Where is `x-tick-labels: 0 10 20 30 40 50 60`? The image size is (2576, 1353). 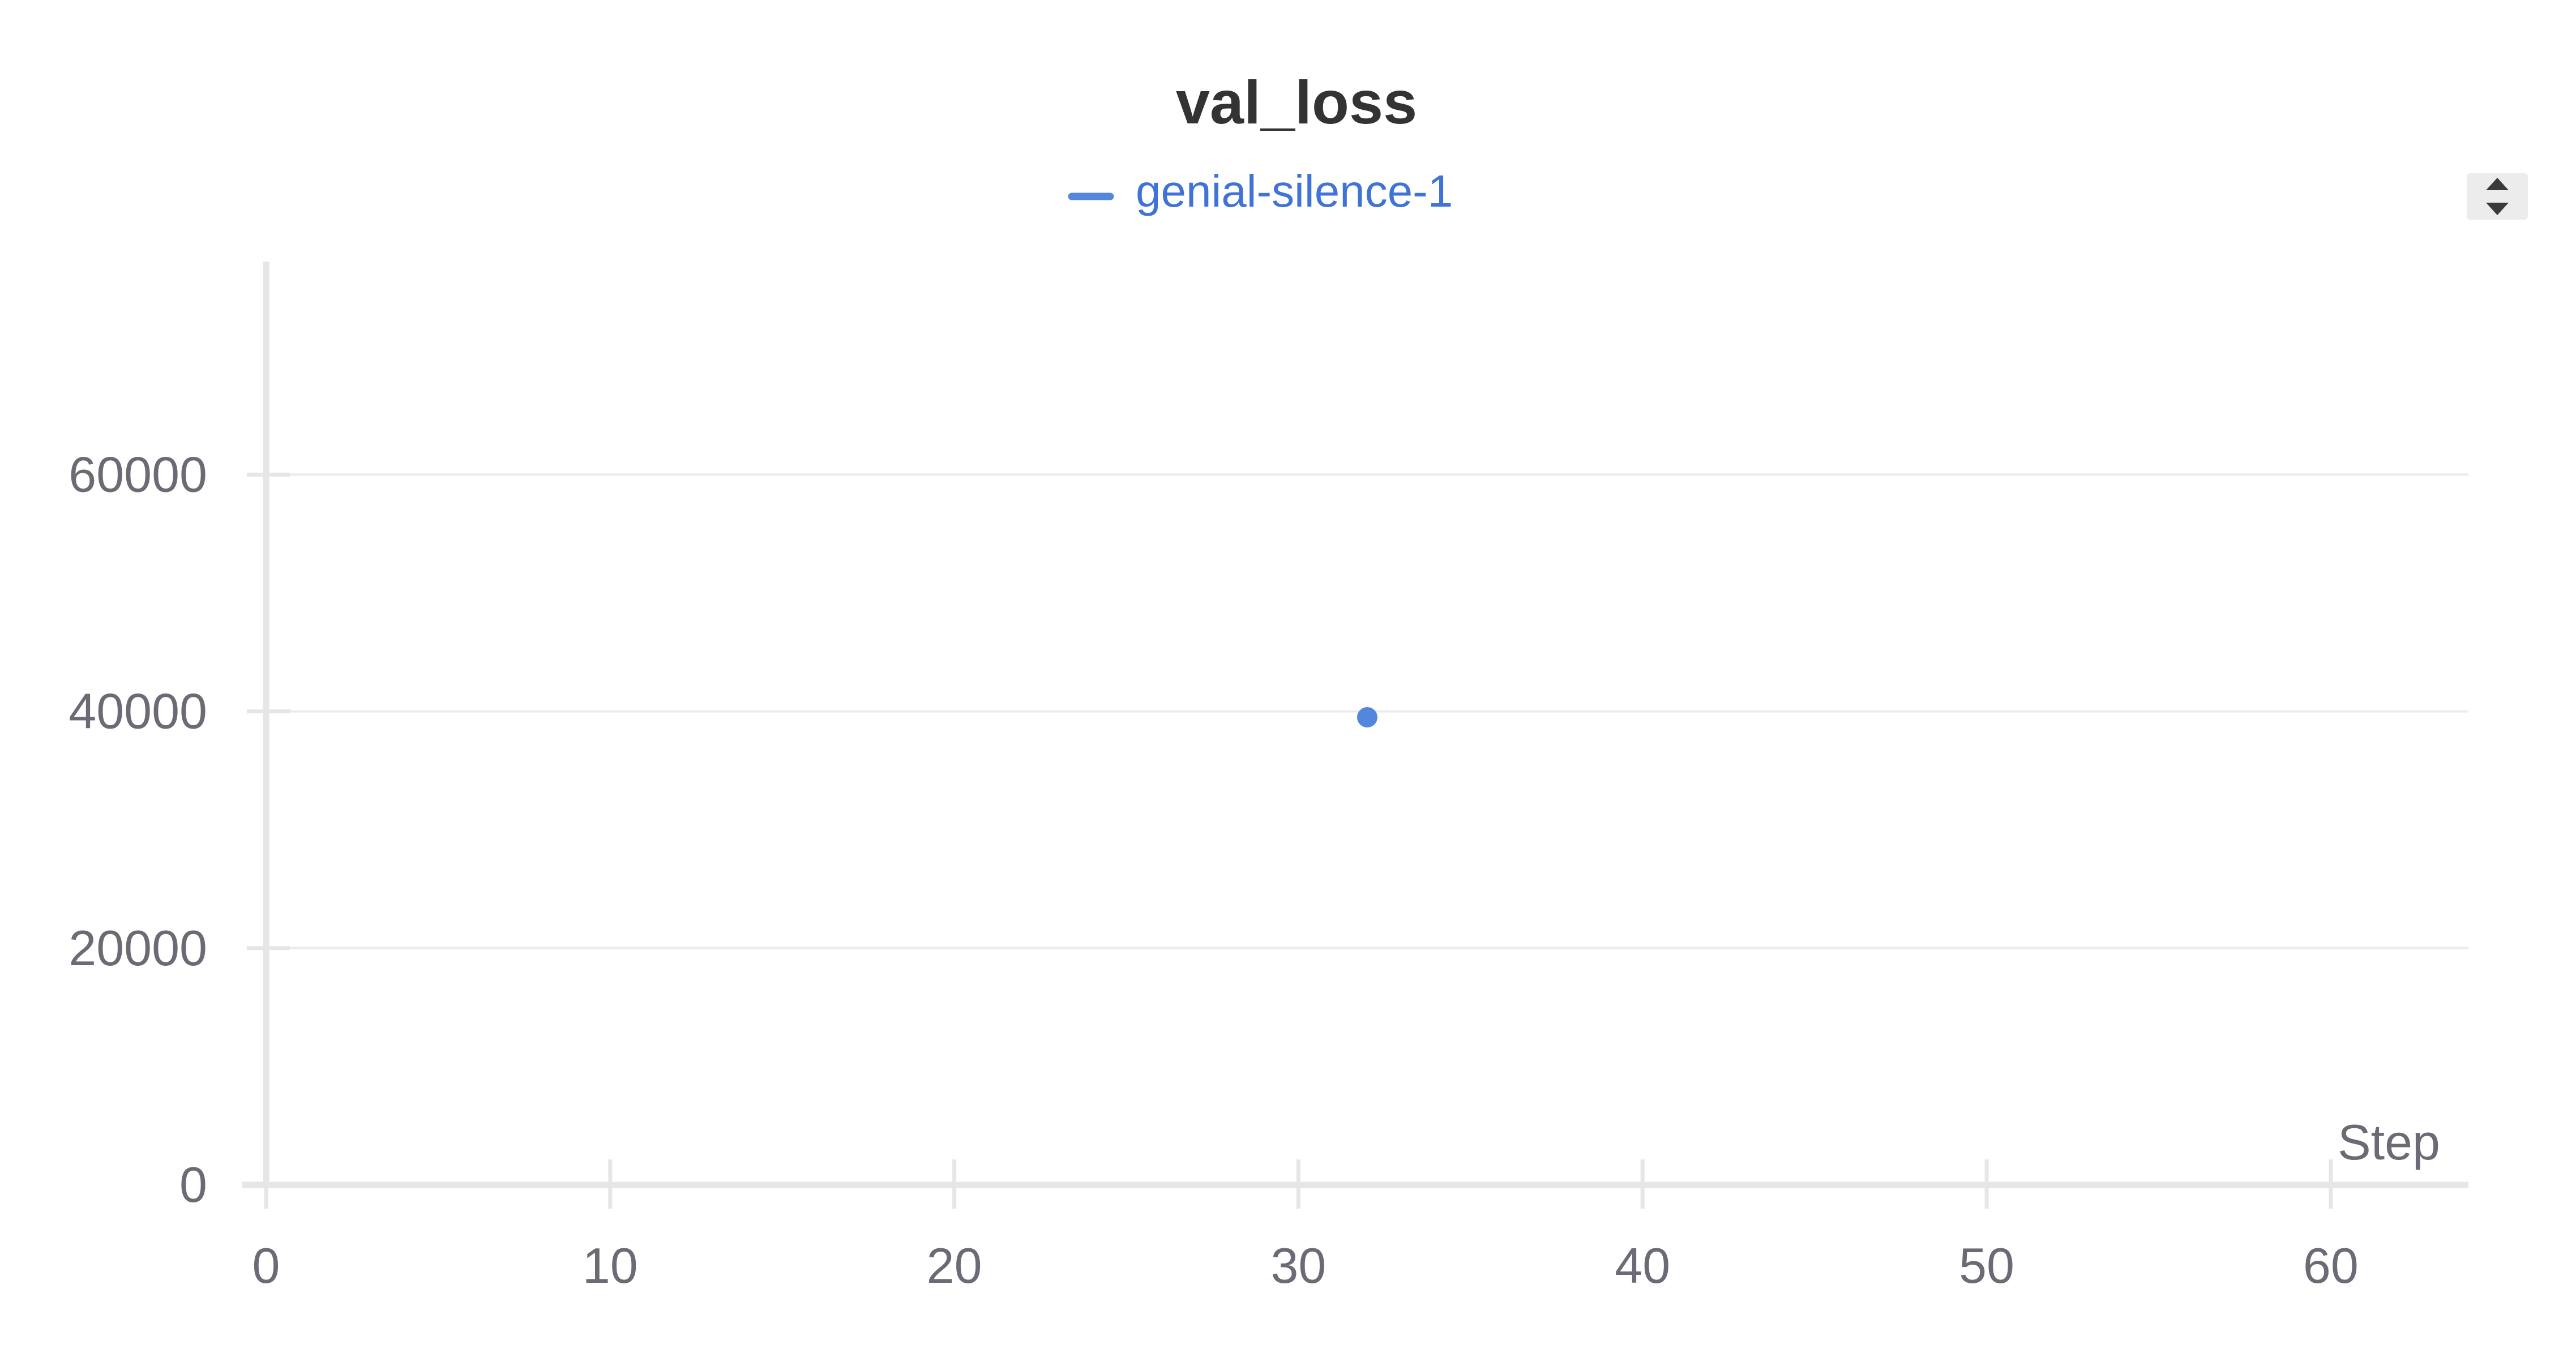
x-tick-labels: 0 10 20 30 40 50 60 is located at coordinates (1306, 1266).